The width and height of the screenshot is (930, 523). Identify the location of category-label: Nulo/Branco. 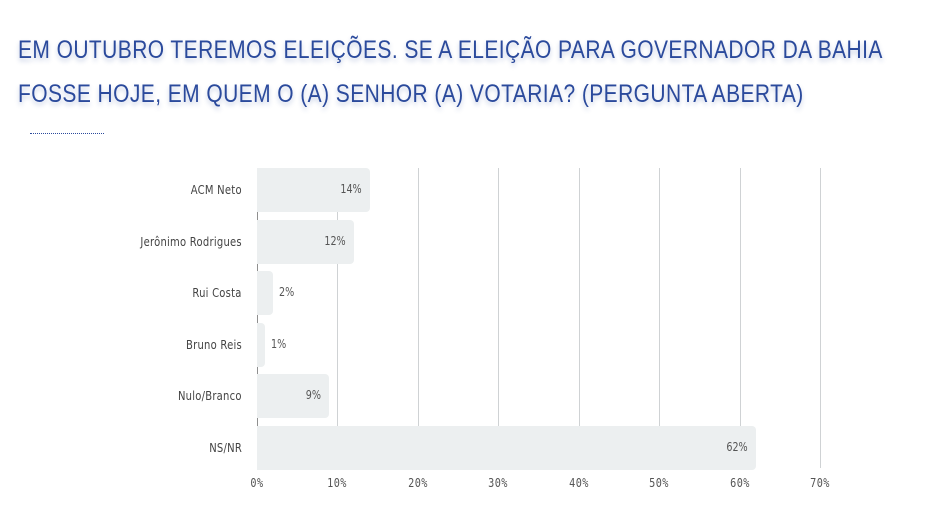
(210, 395).